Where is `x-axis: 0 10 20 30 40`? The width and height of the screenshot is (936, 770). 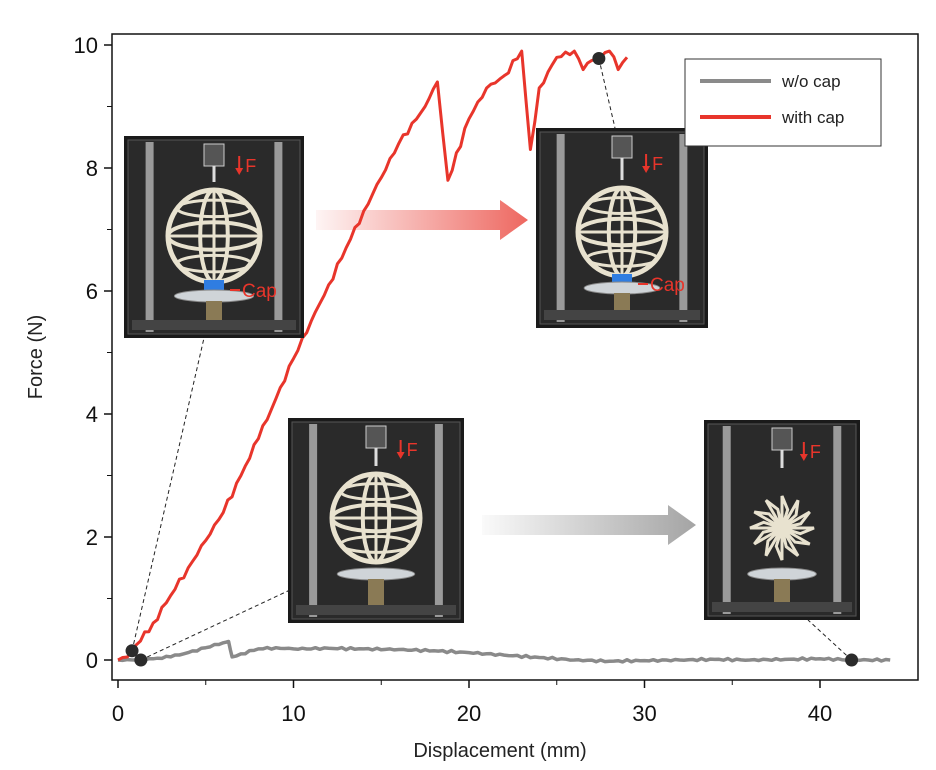 x-axis: 0 10 20 30 40 is located at coordinates (472, 703).